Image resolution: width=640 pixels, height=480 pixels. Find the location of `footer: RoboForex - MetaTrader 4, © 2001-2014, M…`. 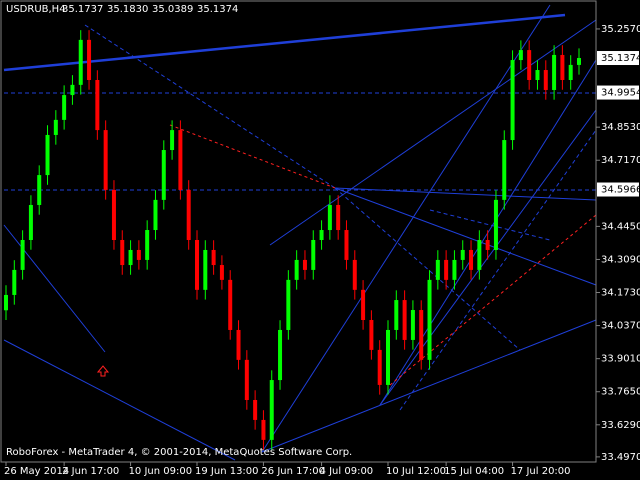

footer: RoboForex - MetaTrader 4, © 2001-2014, M… is located at coordinates (179, 452).